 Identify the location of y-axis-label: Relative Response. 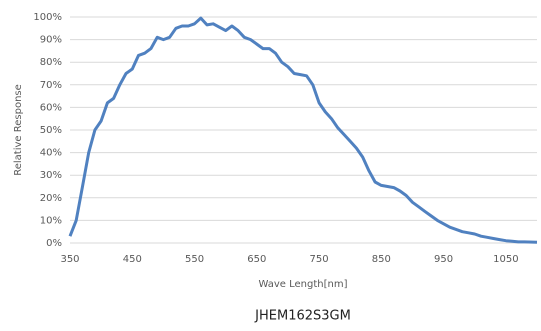
(18, 130).